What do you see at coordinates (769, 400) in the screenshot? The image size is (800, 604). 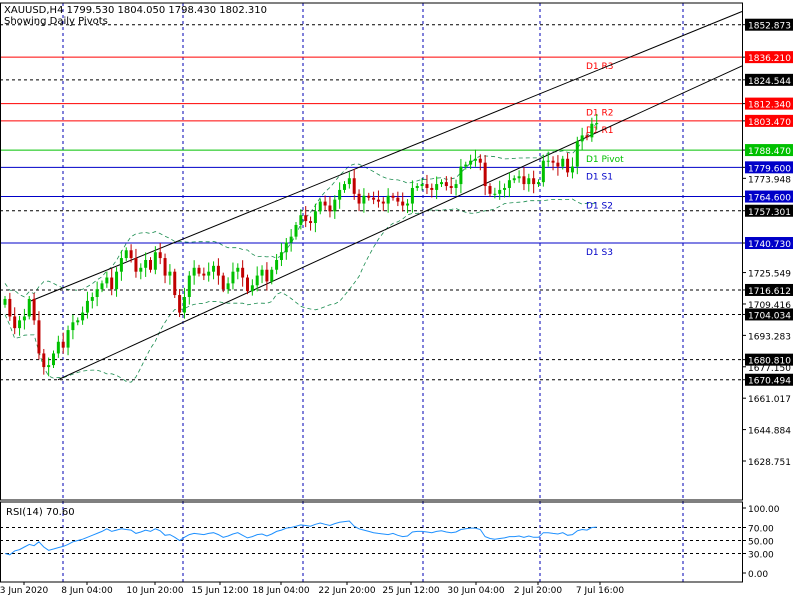 I see `y-tick-label-19: 1661.017` at bounding box center [769, 400].